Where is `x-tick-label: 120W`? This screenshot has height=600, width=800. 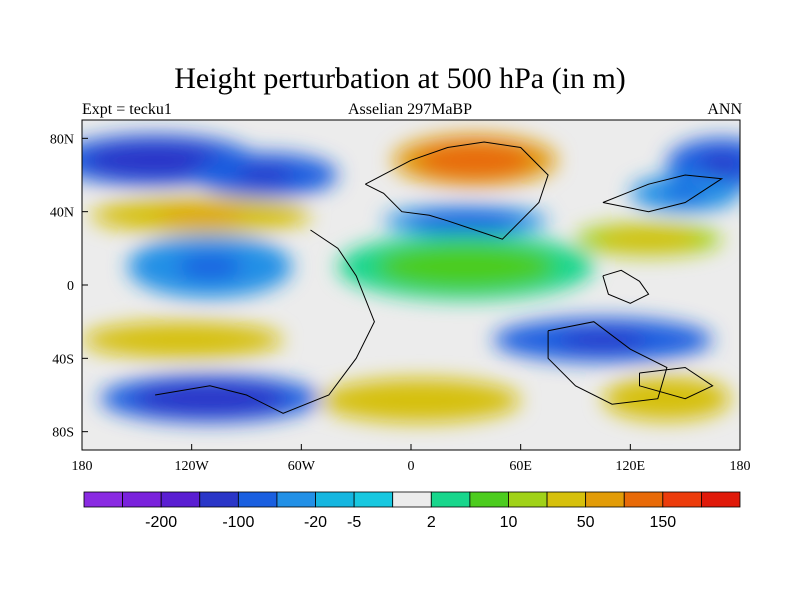
x-tick-label: 120W is located at coordinates (192, 466).